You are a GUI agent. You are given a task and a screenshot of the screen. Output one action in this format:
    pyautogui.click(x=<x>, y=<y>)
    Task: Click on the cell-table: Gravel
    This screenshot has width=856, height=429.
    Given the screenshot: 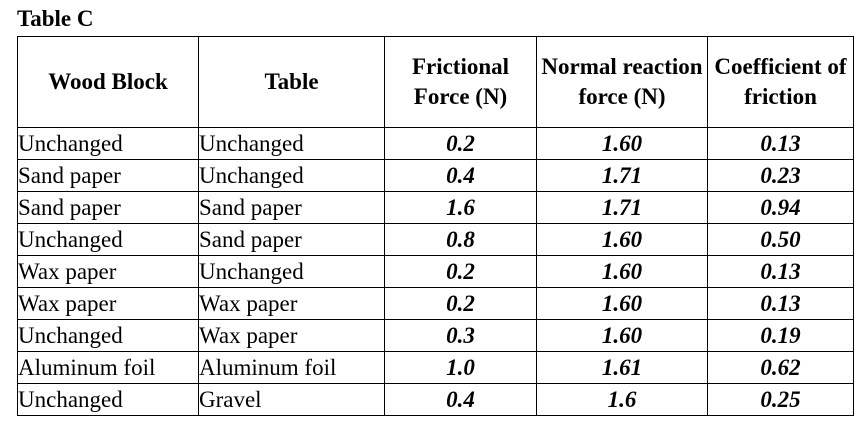 What is the action you would take?
    pyautogui.click(x=291, y=399)
    